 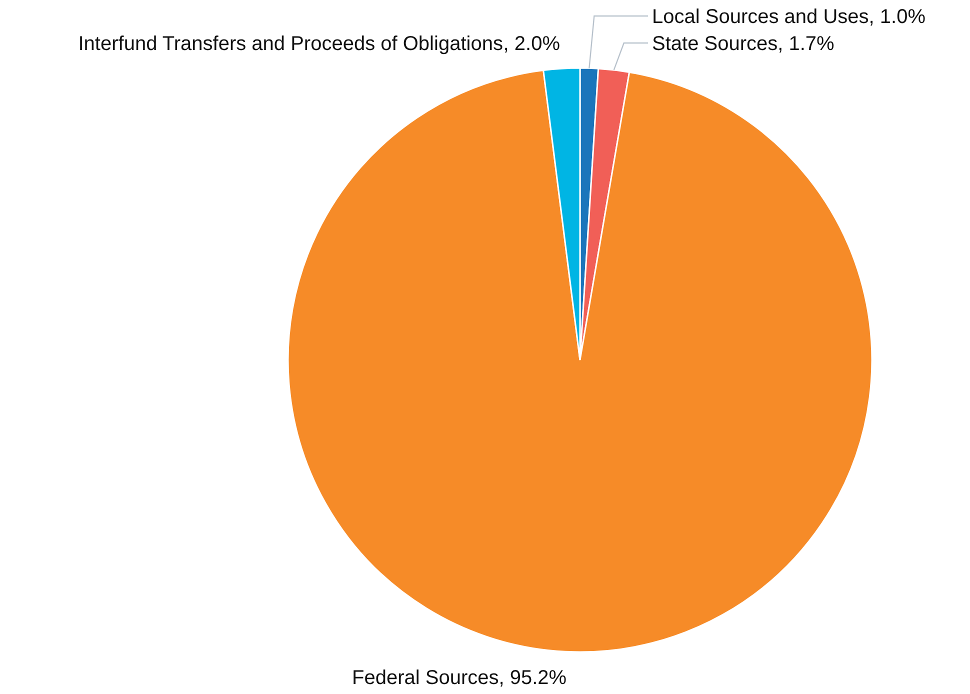 I want to click on slice-label: Interfund Transfers and Proceeds of Obligations, so click(x=290, y=44).